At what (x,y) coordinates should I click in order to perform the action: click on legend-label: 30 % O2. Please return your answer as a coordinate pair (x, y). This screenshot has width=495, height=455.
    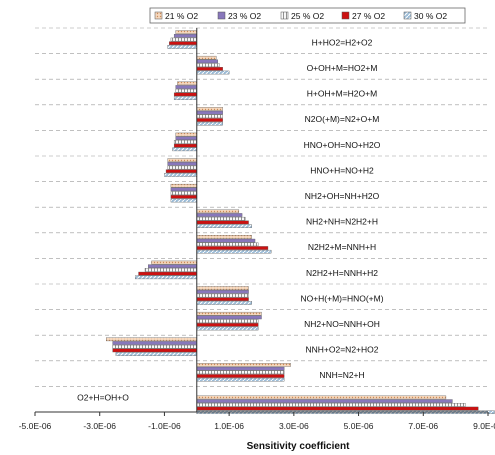
    Looking at the image, I should click on (430, 16).